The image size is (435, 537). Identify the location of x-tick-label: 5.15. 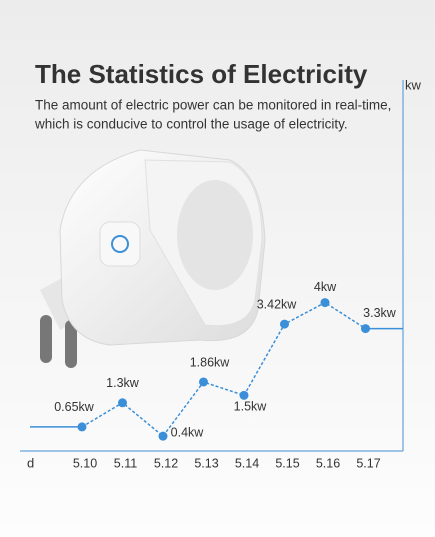
(287, 463).